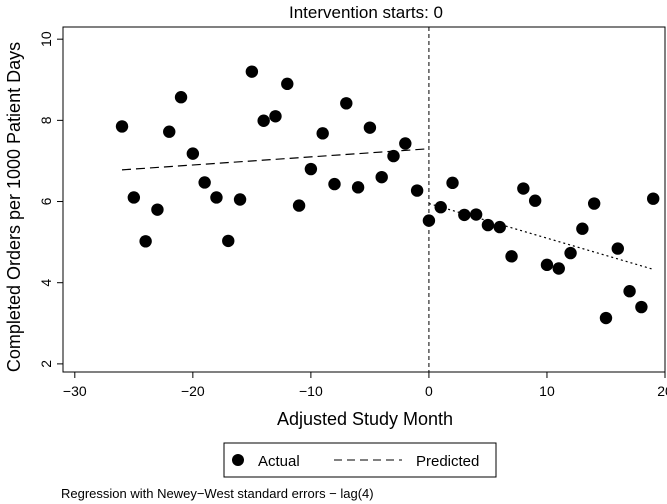 The width and height of the screenshot is (667, 504). What do you see at coordinates (360, 460) in the screenshot?
I see `legend: Actual Predicted` at bounding box center [360, 460].